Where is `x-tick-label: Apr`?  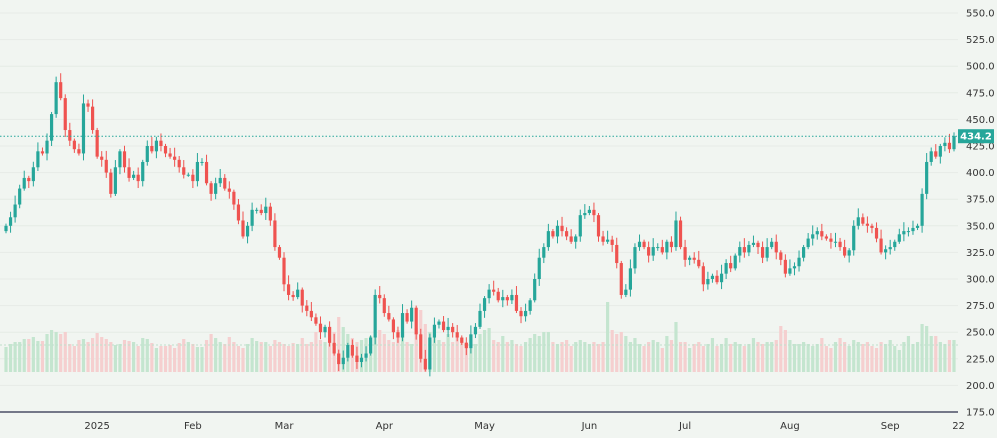 x-tick-label: Apr is located at coordinates (385, 426).